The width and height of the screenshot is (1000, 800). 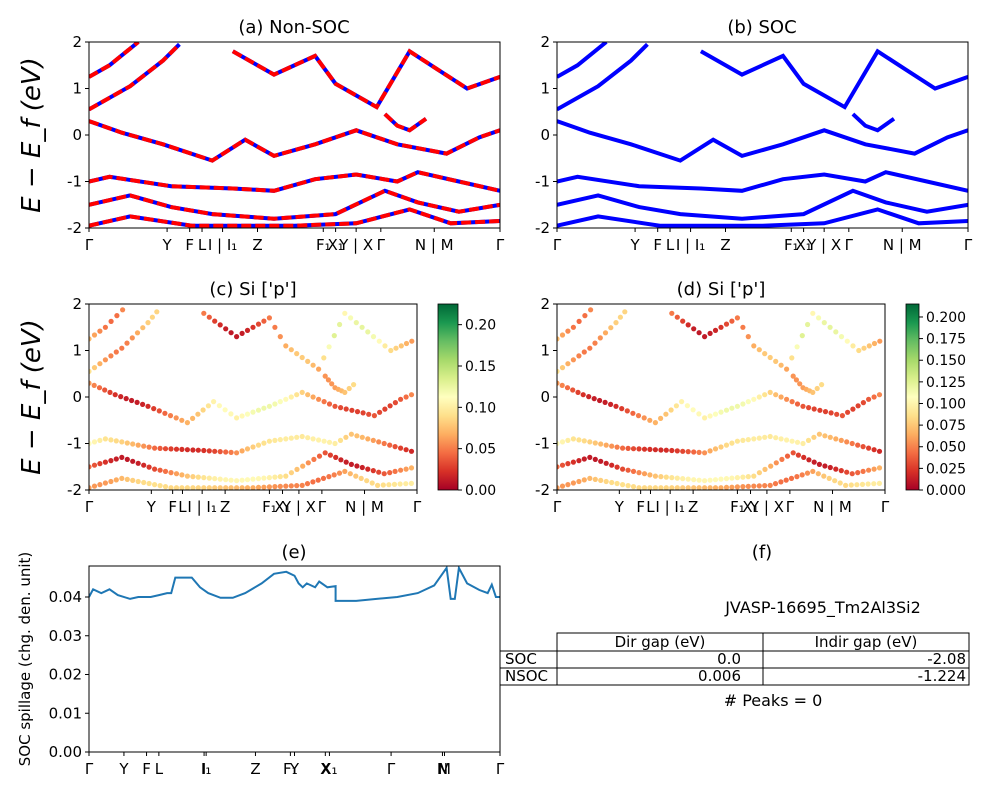 I want to click on y-tick-label: -1, so click(x=74, y=444).